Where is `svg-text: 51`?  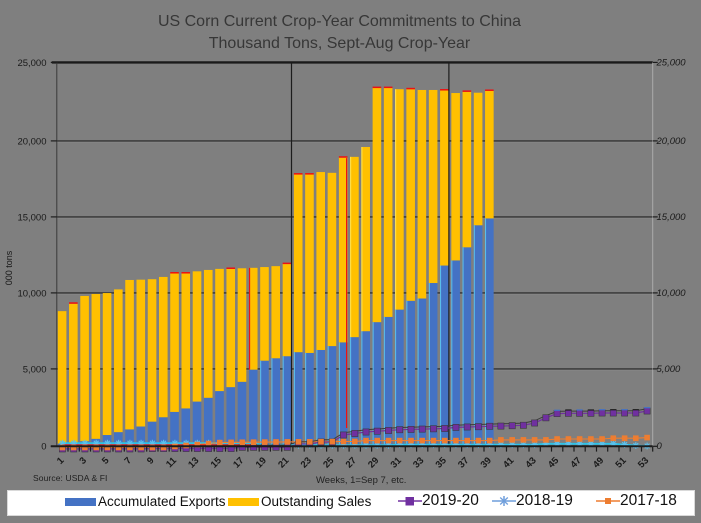 svg-text: 51 is located at coordinates (621, 463).